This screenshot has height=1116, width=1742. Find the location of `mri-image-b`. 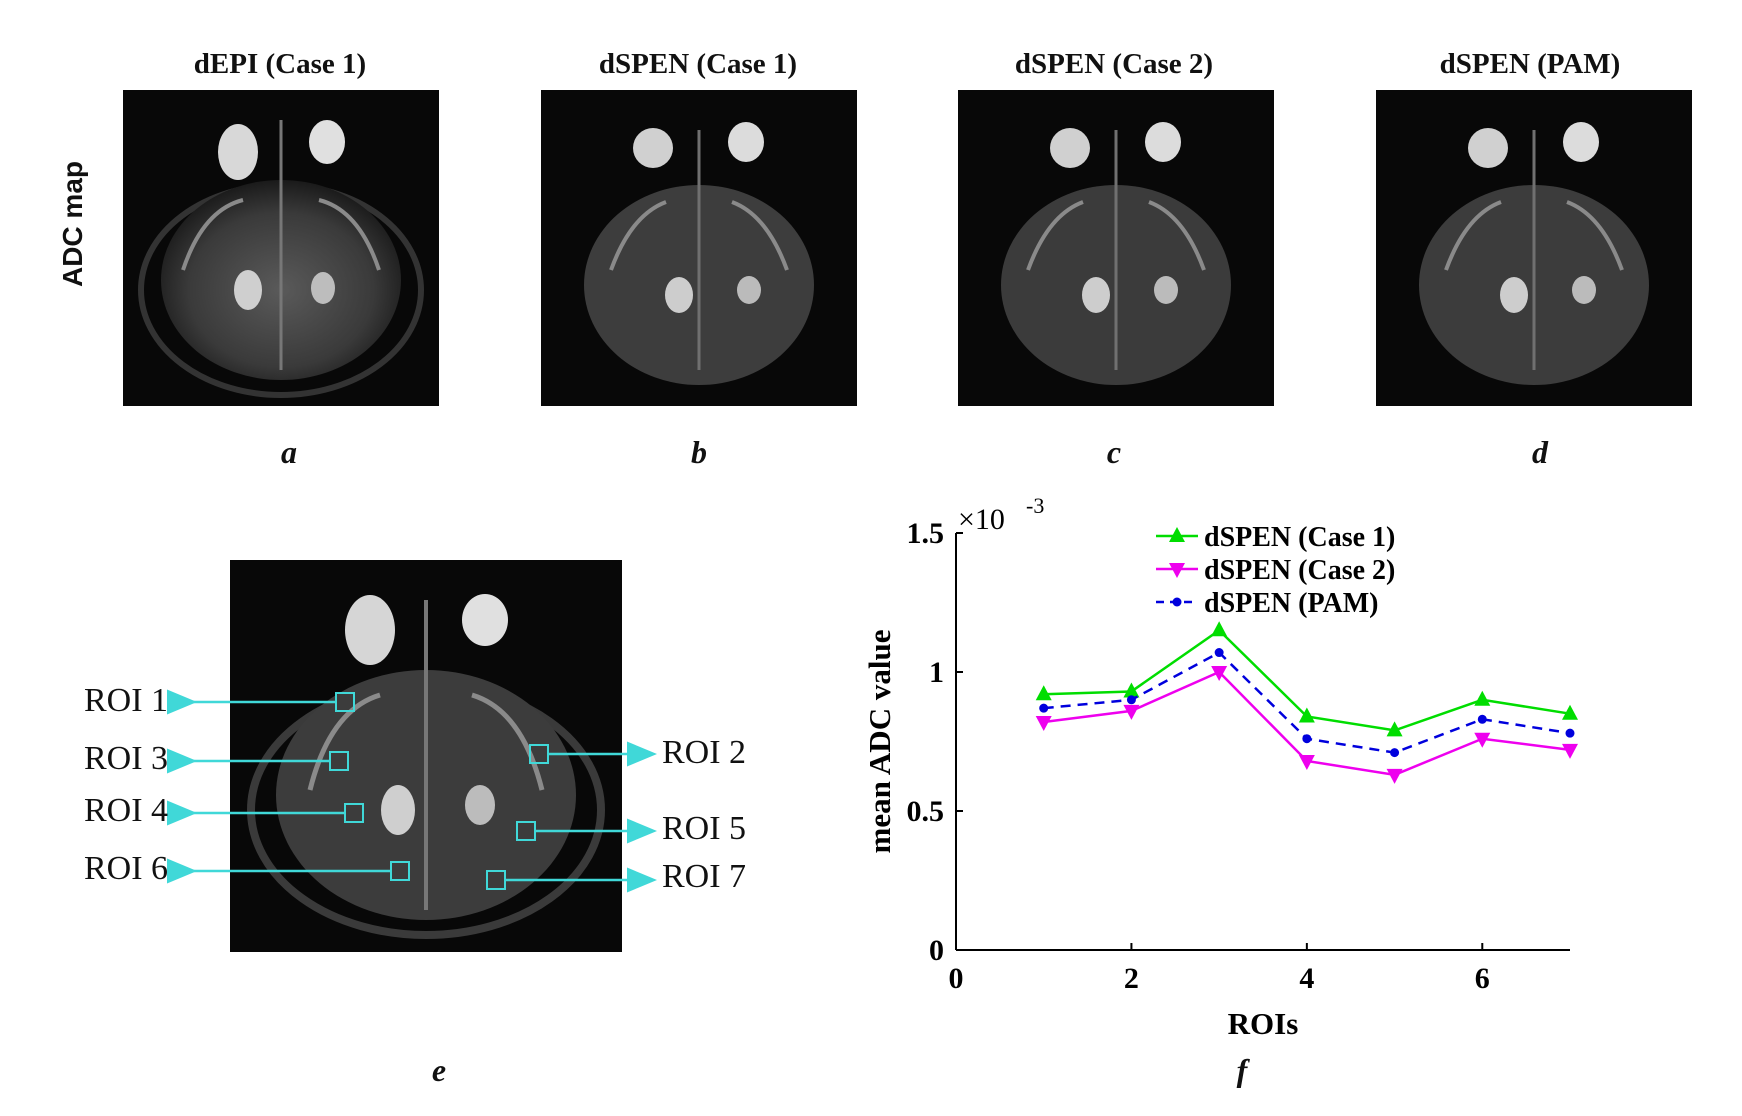

mri-image-b is located at coordinates (699, 248).